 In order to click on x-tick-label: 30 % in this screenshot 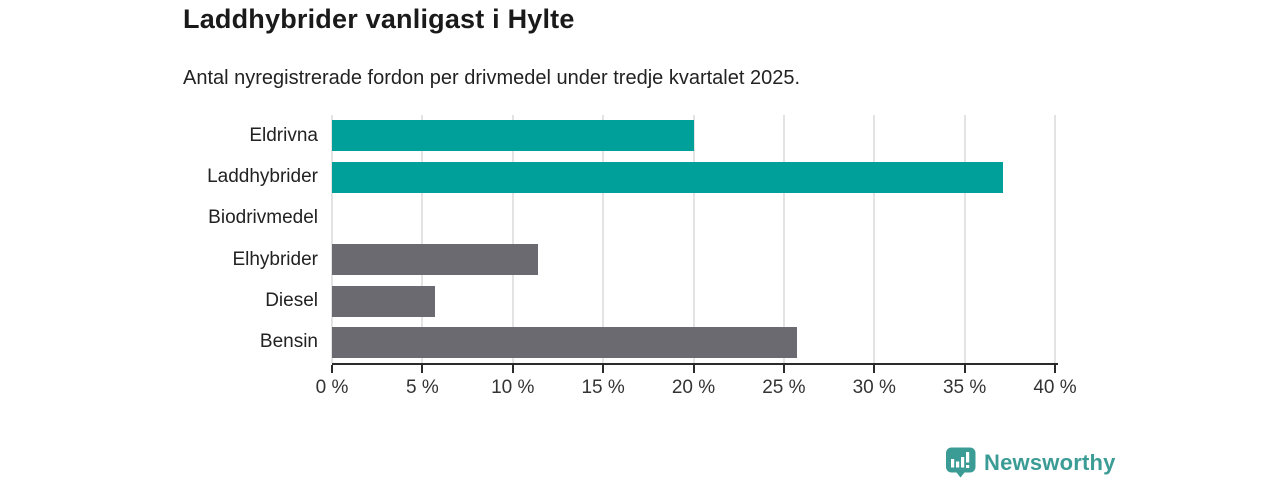, I will do `click(874, 387)`.